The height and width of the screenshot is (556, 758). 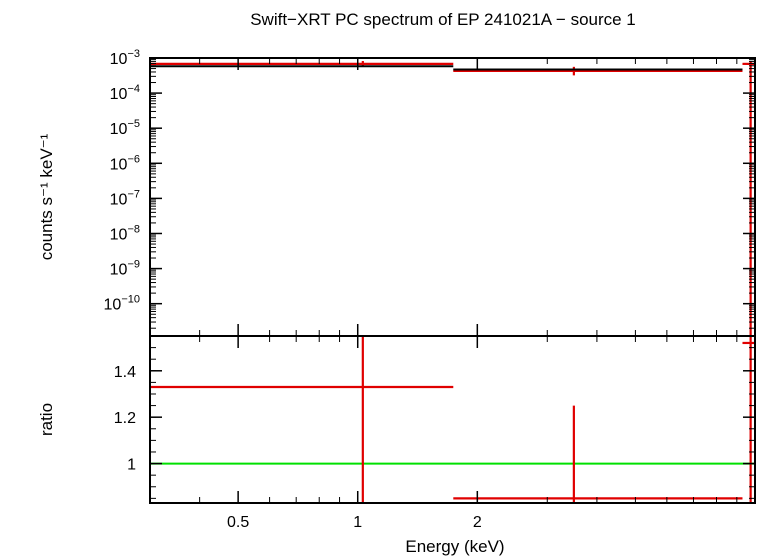 What do you see at coordinates (357, 522) in the screenshot?
I see `x-tick-label: 1` at bounding box center [357, 522].